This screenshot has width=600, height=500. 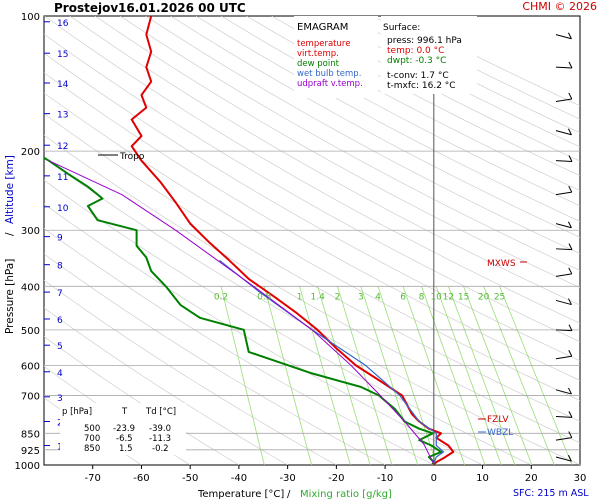 I want to click on altitude-tick-label: 12, so click(x=62, y=147).